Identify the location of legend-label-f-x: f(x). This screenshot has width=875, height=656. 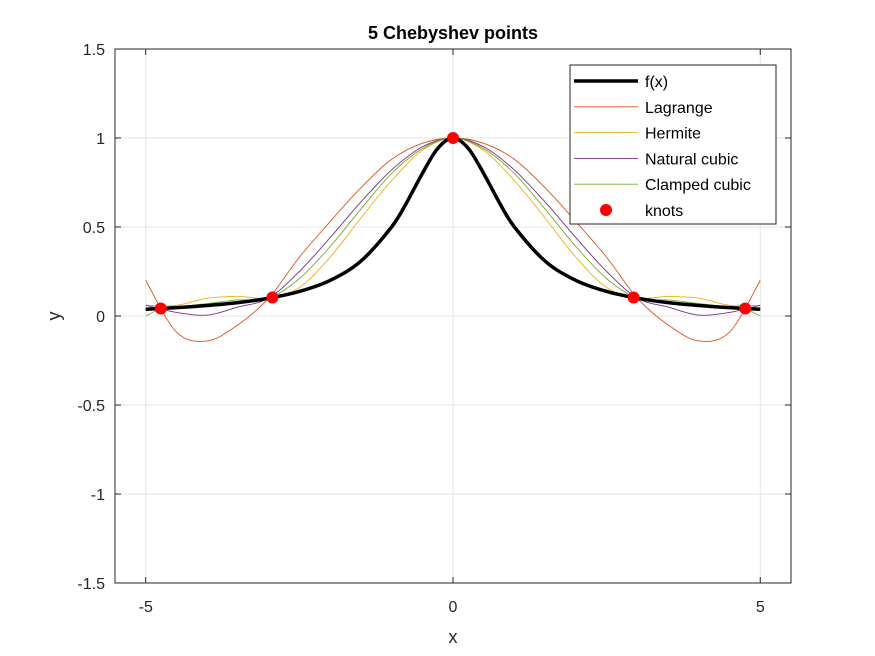
(656, 82).